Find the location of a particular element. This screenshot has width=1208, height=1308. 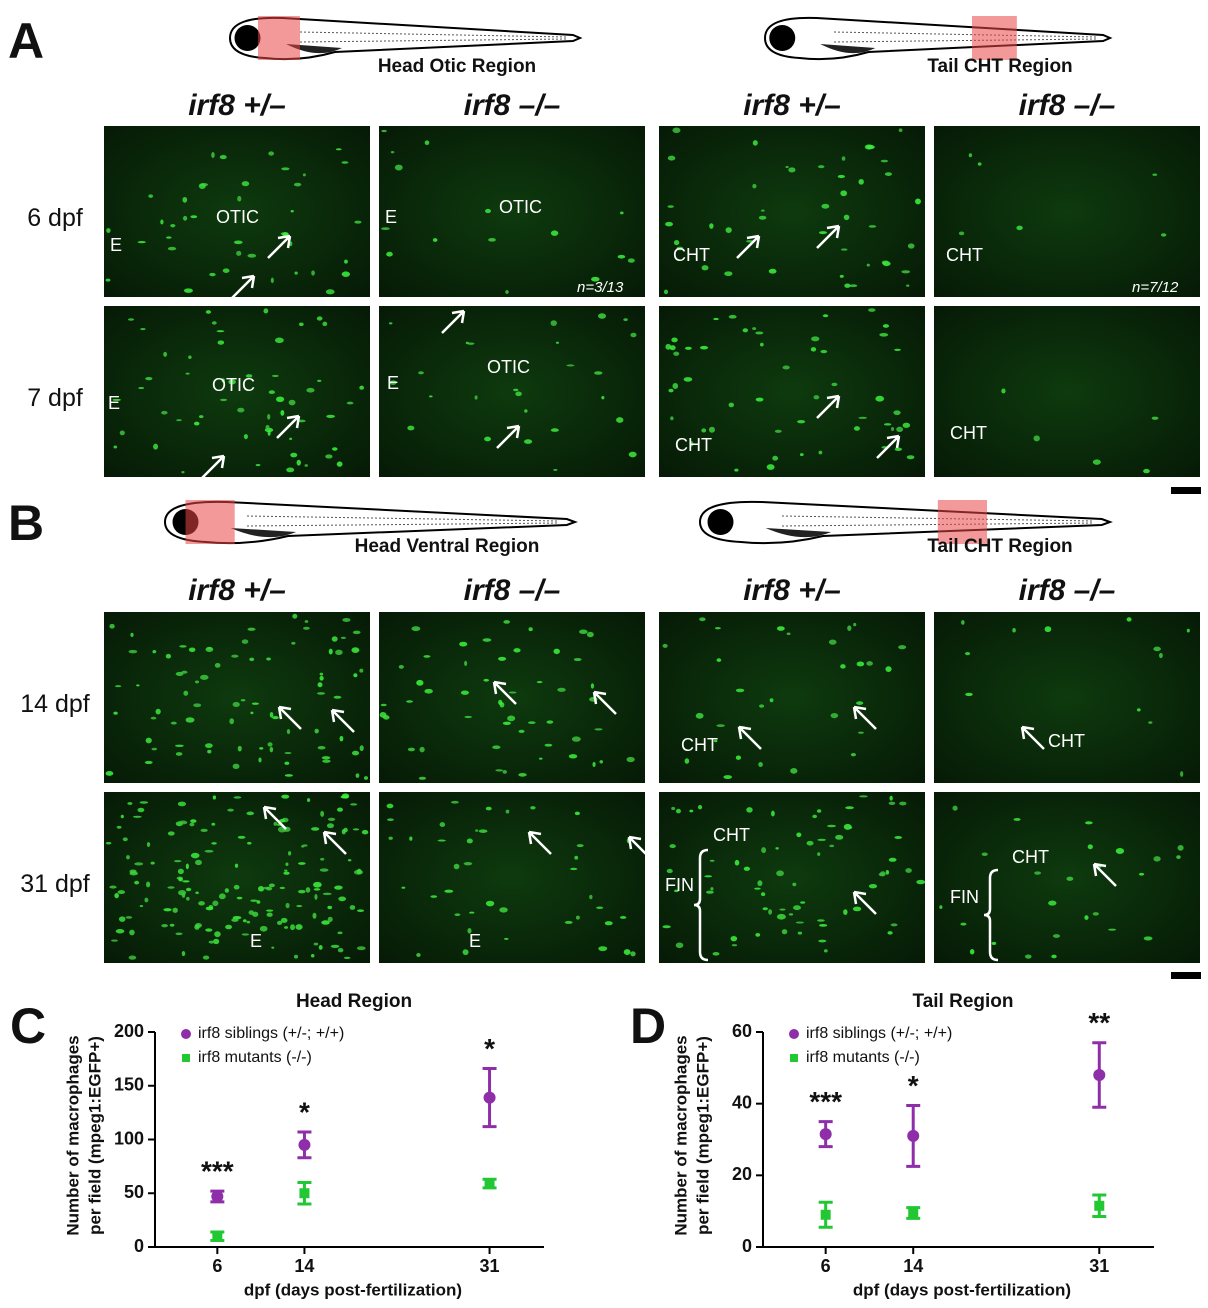

legend-label: irf8 siblings (+/-; +/+) is located at coordinates (271, 1033).